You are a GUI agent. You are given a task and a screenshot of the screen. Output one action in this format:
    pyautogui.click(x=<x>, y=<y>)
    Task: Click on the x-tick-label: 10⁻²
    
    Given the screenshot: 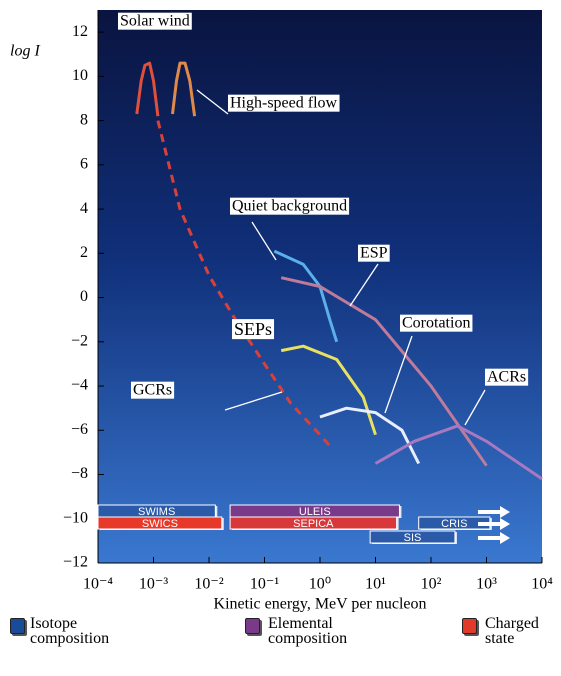 What is the action you would take?
    pyautogui.click(x=208, y=584)
    